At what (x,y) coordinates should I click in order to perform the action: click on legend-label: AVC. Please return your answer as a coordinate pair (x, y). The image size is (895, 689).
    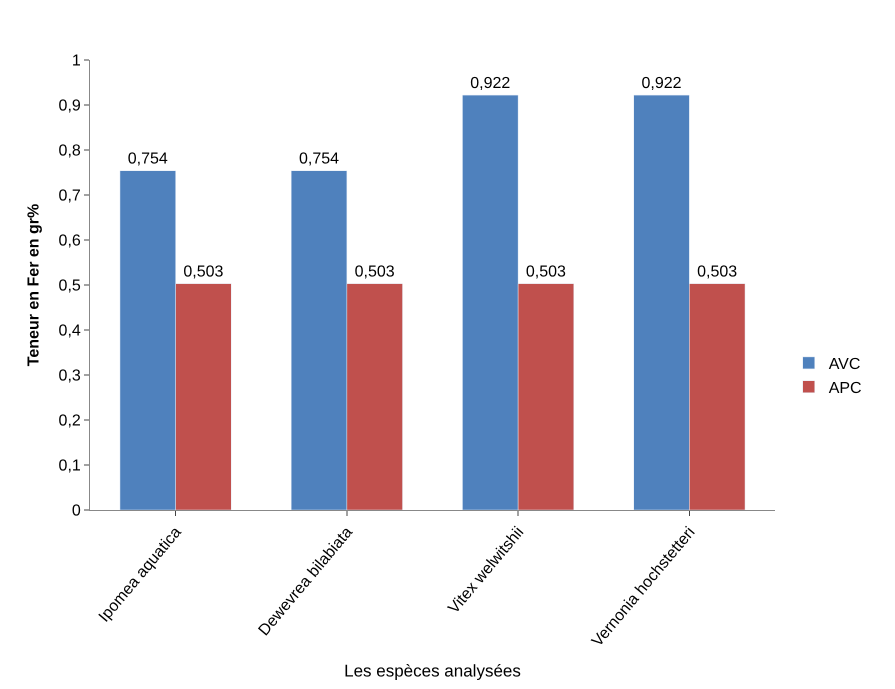
    Looking at the image, I should click on (844, 365).